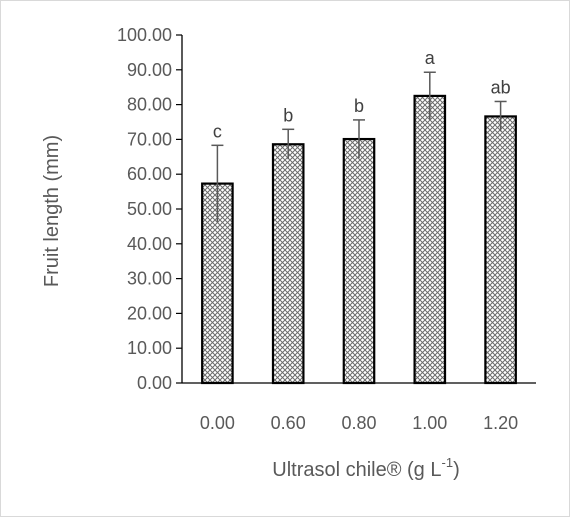 This screenshot has height=517, width=570. I want to click on significance-label: ab, so click(501, 87).